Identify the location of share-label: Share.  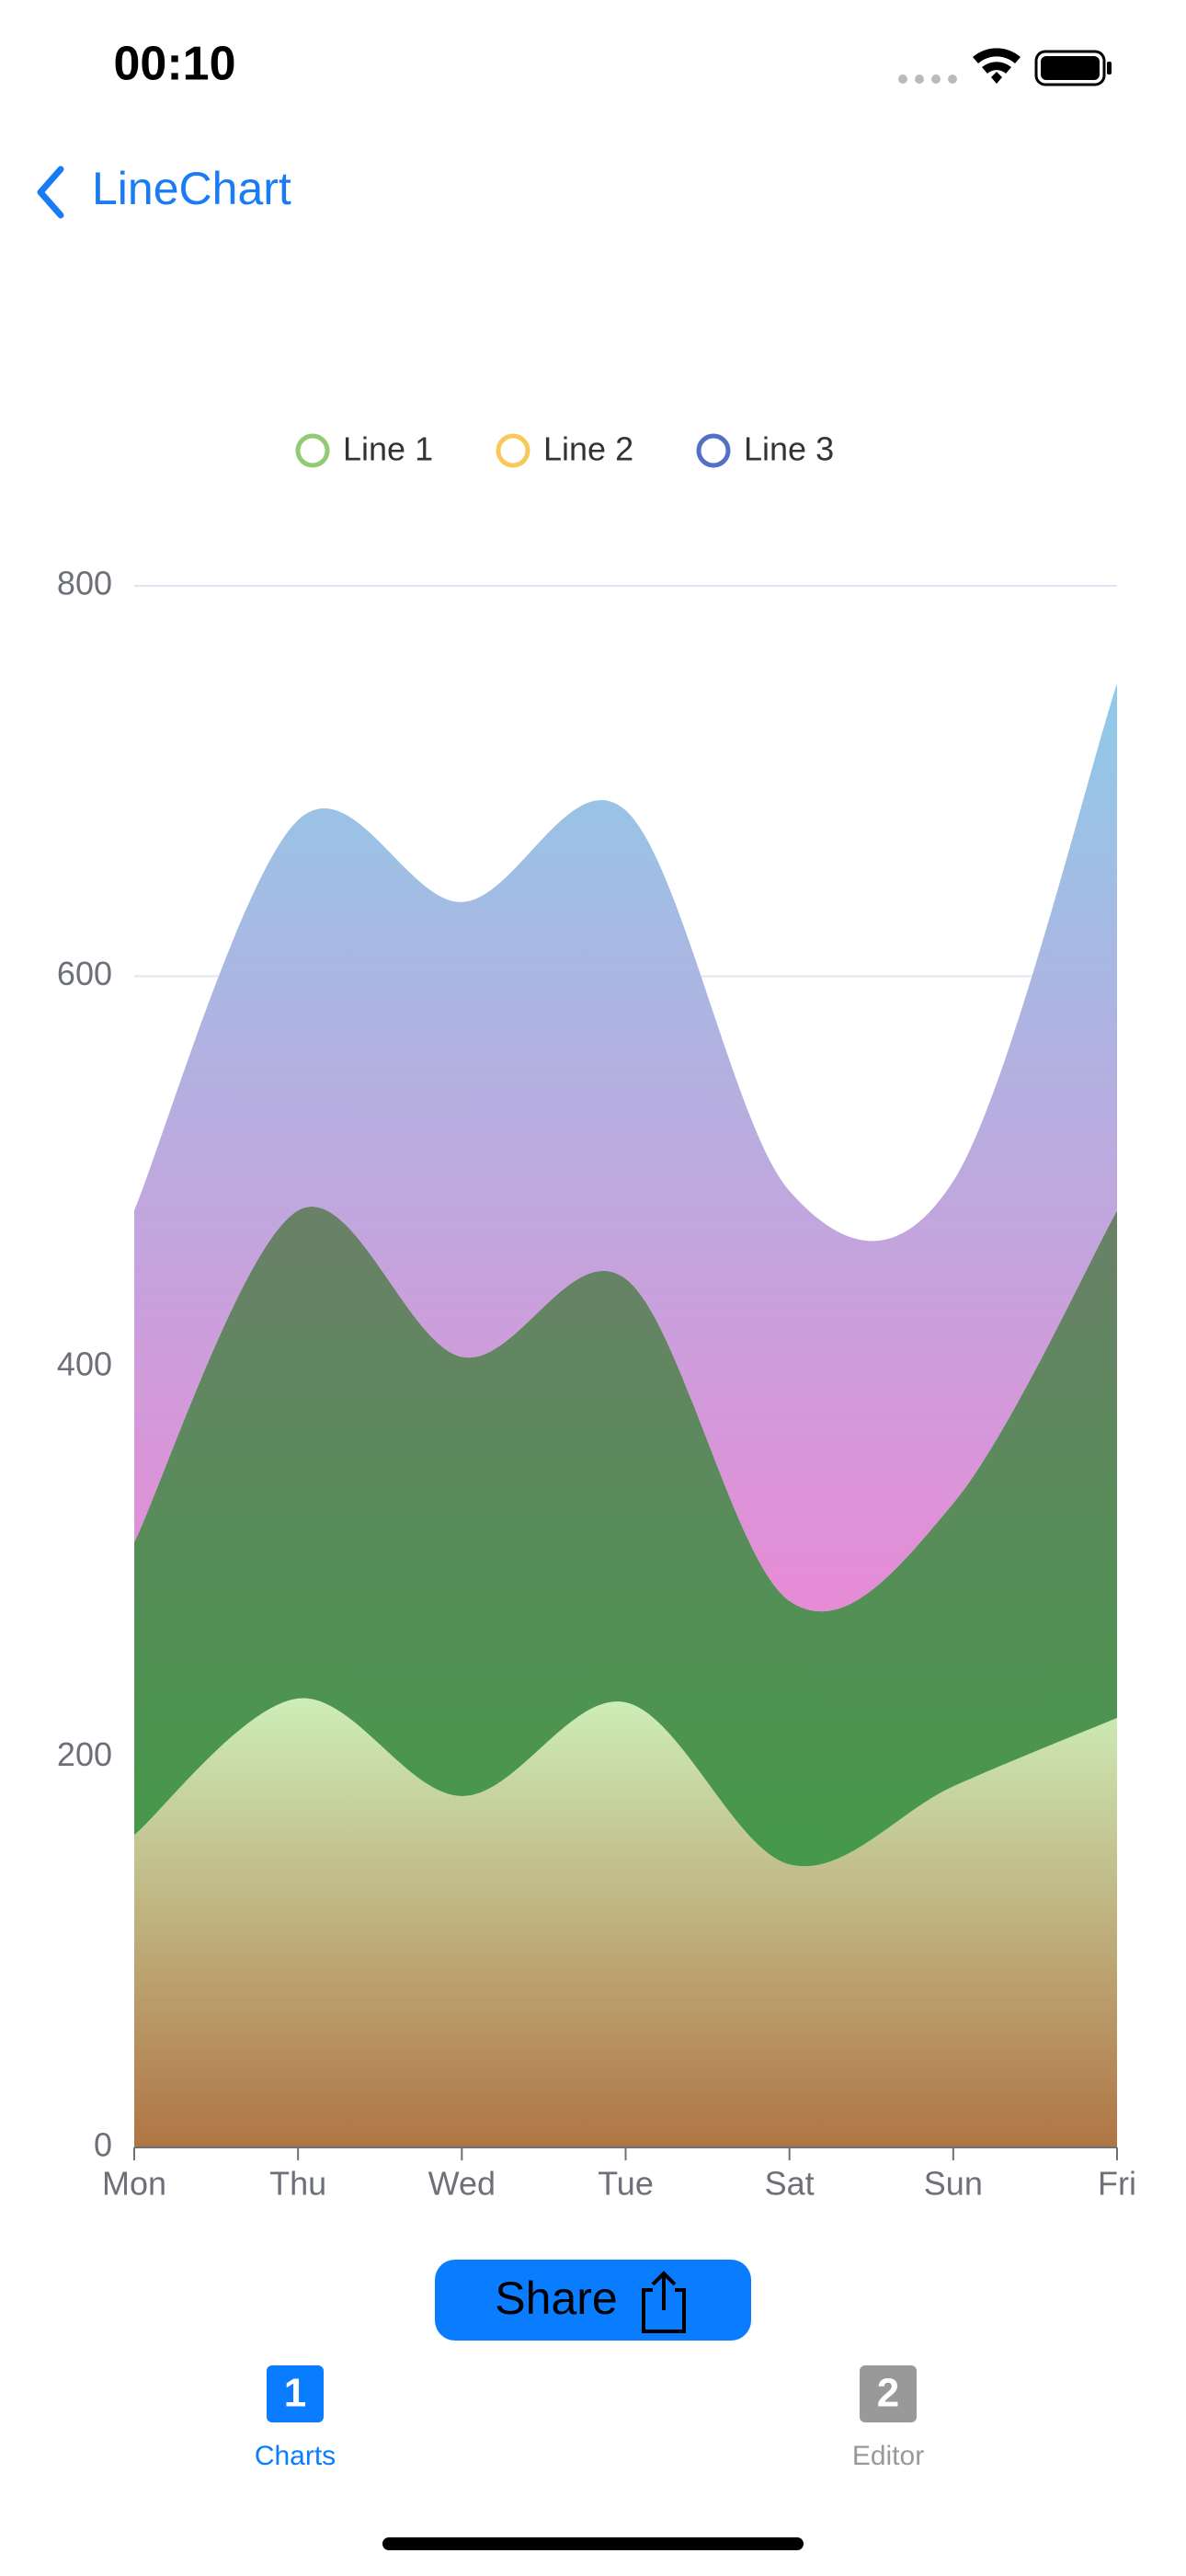
(556, 2298).